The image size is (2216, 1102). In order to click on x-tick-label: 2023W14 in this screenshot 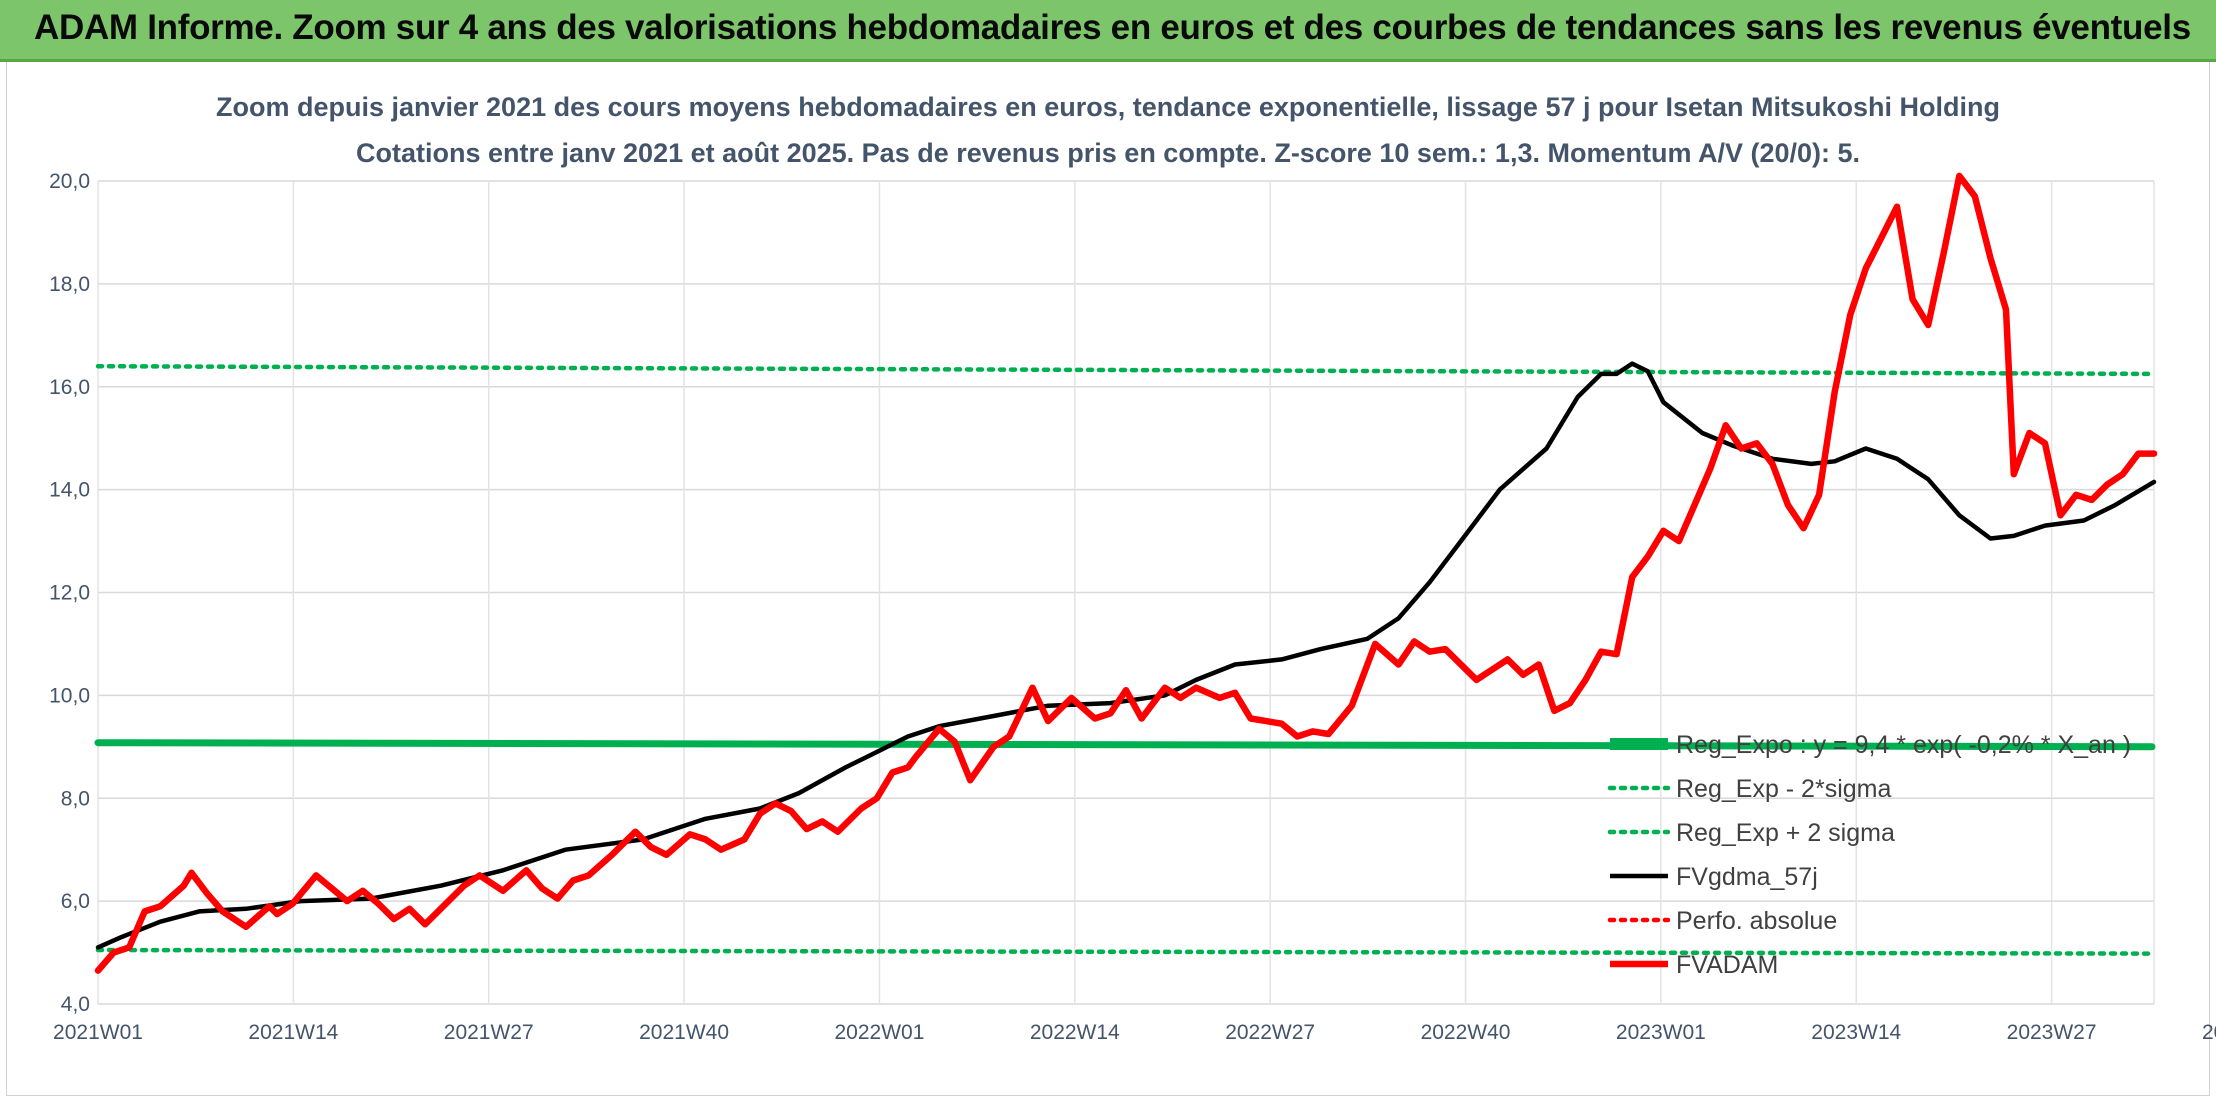, I will do `click(1856, 1032)`.